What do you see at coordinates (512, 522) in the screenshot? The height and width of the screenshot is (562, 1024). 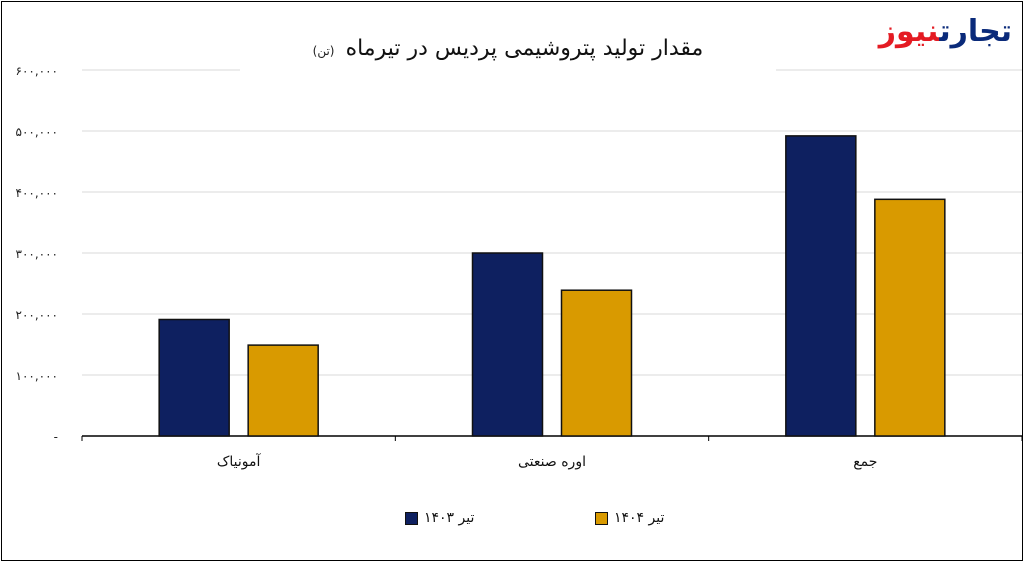 I see `chart-legend: تیر ۱۴۰۳ تیر ۱۴۰۴` at bounding box center [512, 522].